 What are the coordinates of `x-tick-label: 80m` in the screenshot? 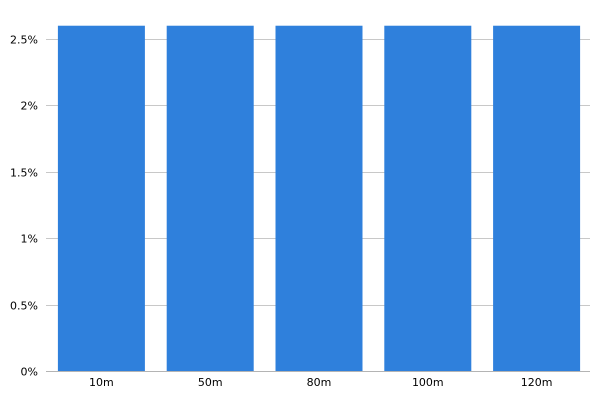 It's located at (319, 382).